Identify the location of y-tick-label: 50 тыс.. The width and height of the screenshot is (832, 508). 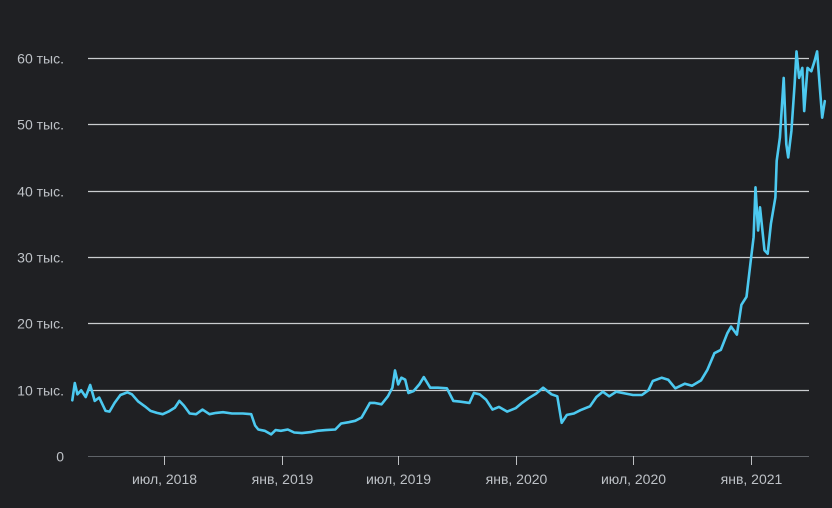
(40, 125).